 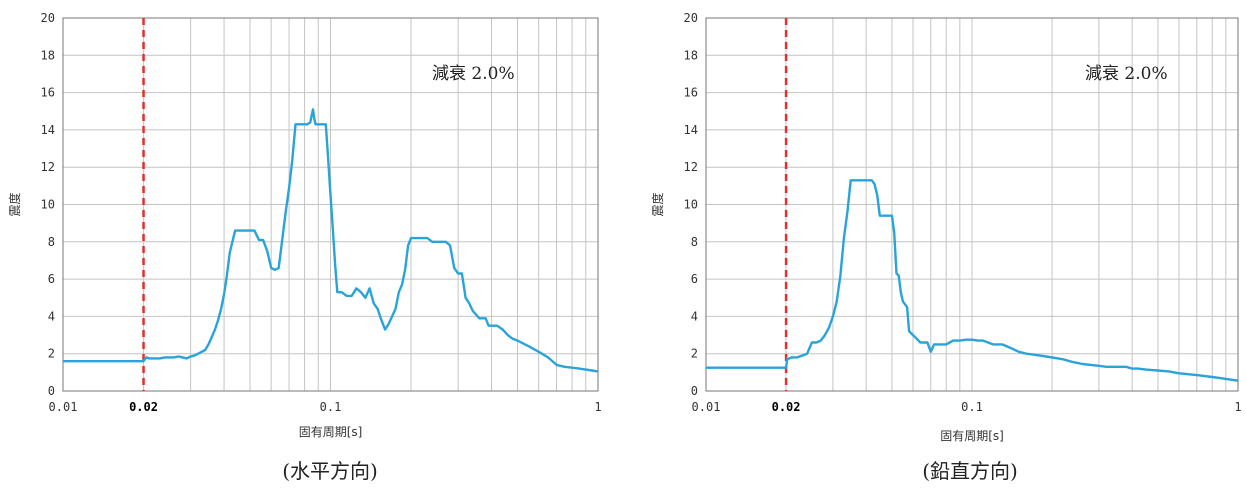 I want to click on chart-caption: (鉛直方向), so click(x=970, y=471).